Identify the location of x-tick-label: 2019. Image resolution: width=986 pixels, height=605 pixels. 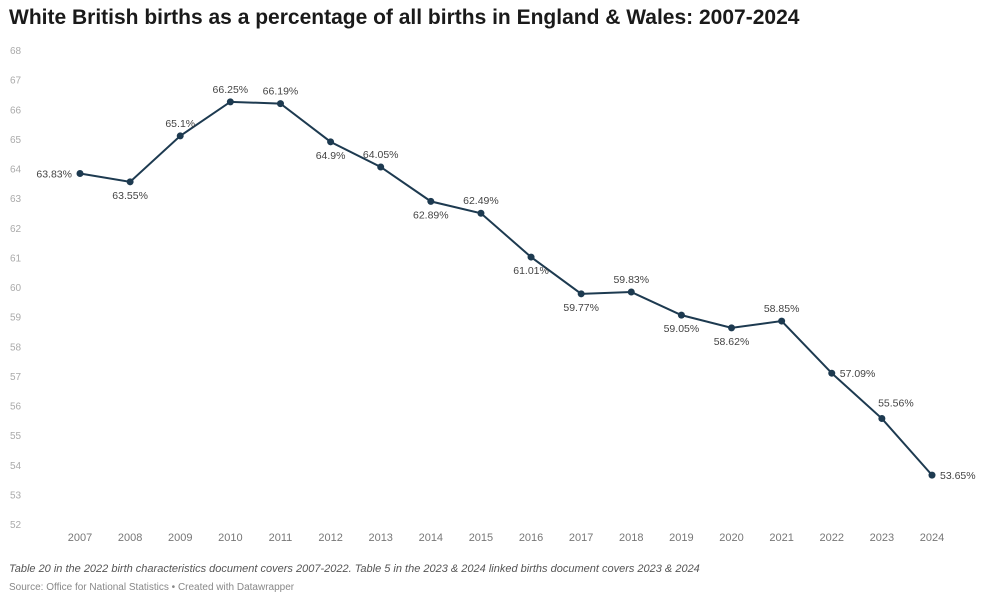
(681, 538).